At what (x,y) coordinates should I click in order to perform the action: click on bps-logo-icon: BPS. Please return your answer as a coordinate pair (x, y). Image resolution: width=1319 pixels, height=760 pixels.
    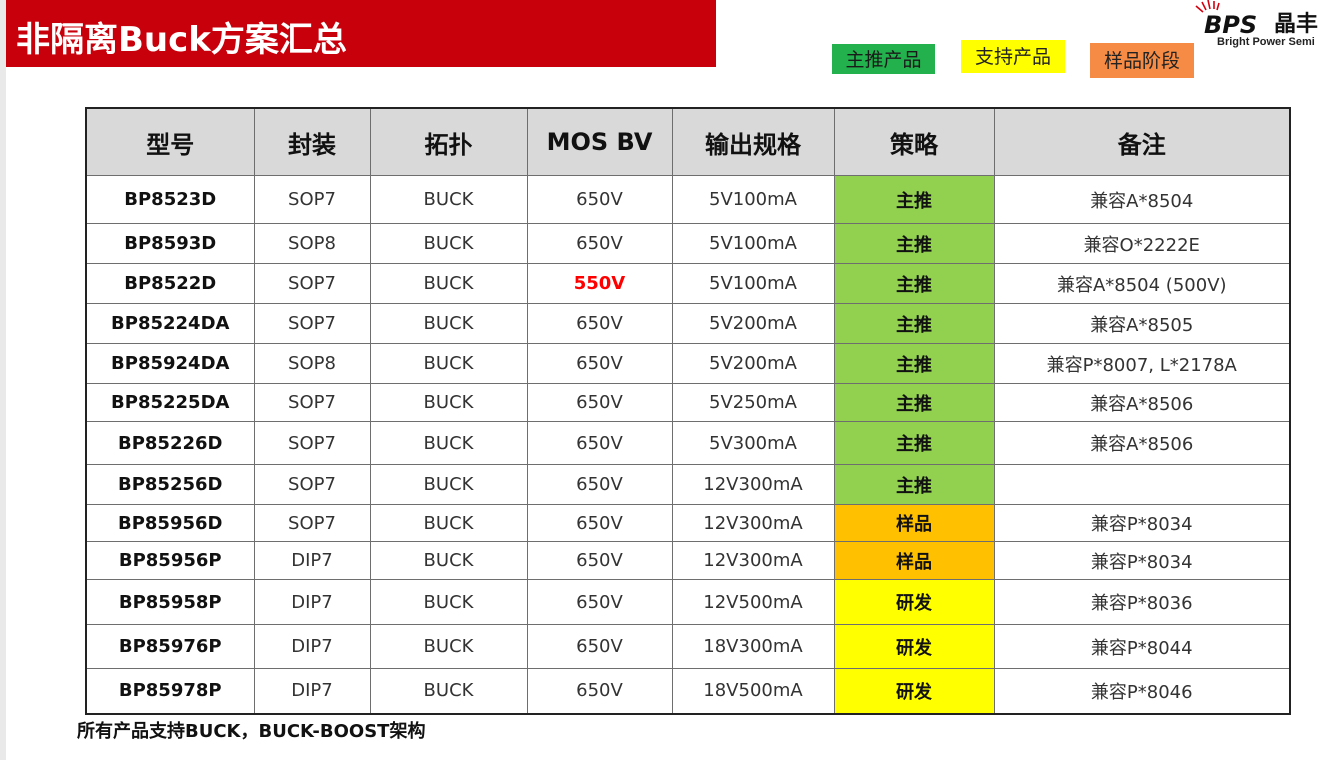
    Looking at the image, I should click on (1226, 19).